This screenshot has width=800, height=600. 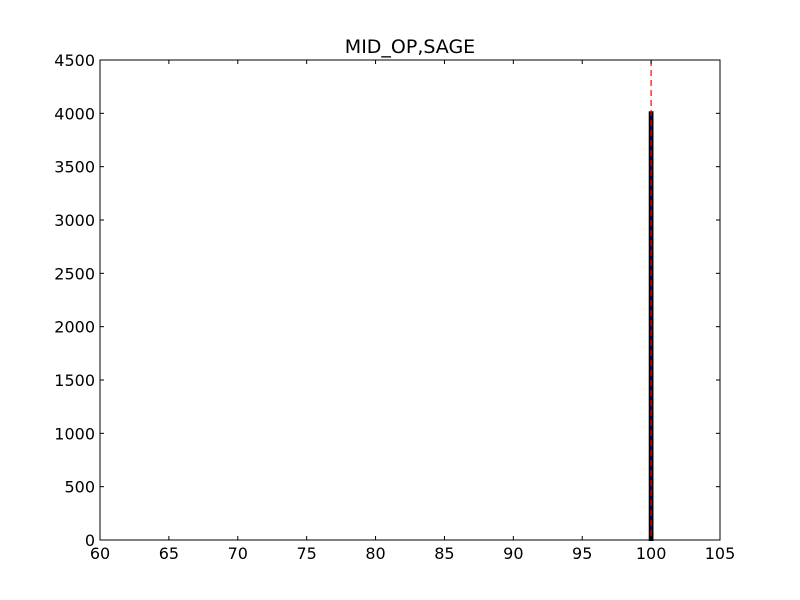 I want to click on x-tick-label: 80, so click(x=375, y=553).